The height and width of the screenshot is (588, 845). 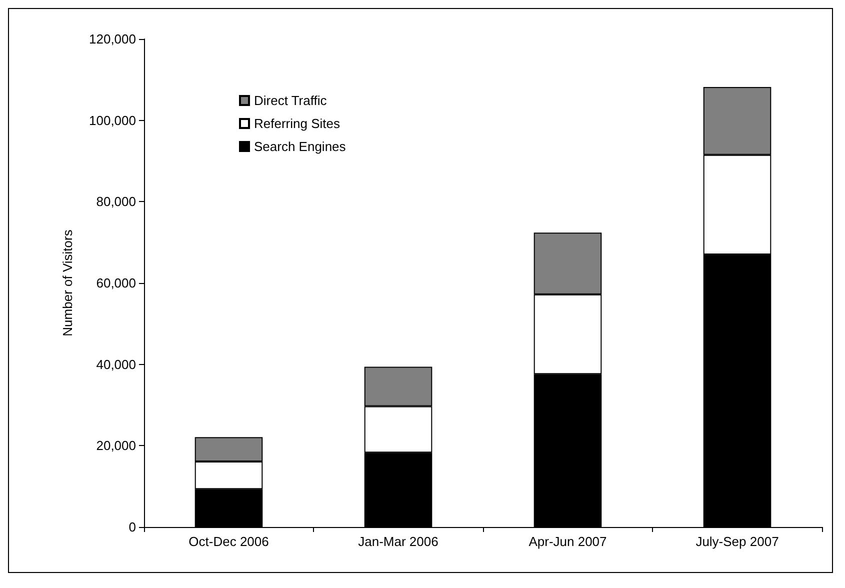 What do you see at coordinates (116, 202) in the screenshot?
I see `y-tick-label: 80,000` at bounding box center [116, 202].